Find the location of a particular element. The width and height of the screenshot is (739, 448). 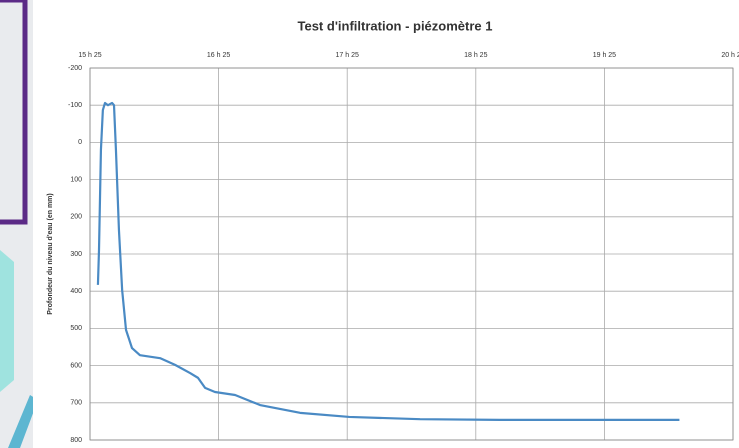

y-tick-label: 700 is located at coordinates (76, 403).